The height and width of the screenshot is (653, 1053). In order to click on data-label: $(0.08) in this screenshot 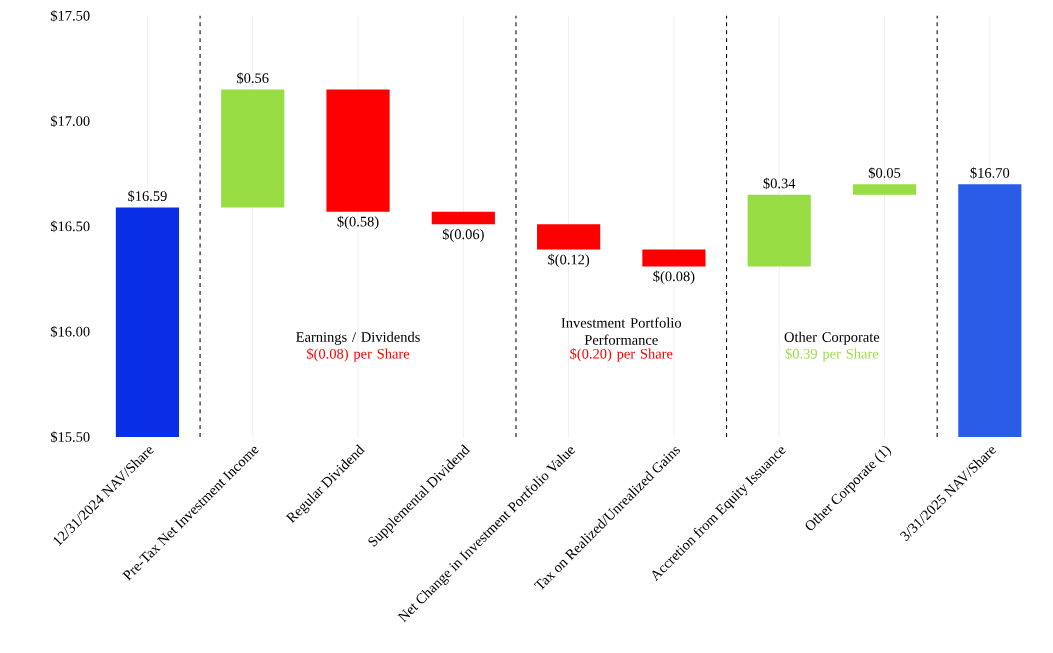, I will do `click(674, 277)`.